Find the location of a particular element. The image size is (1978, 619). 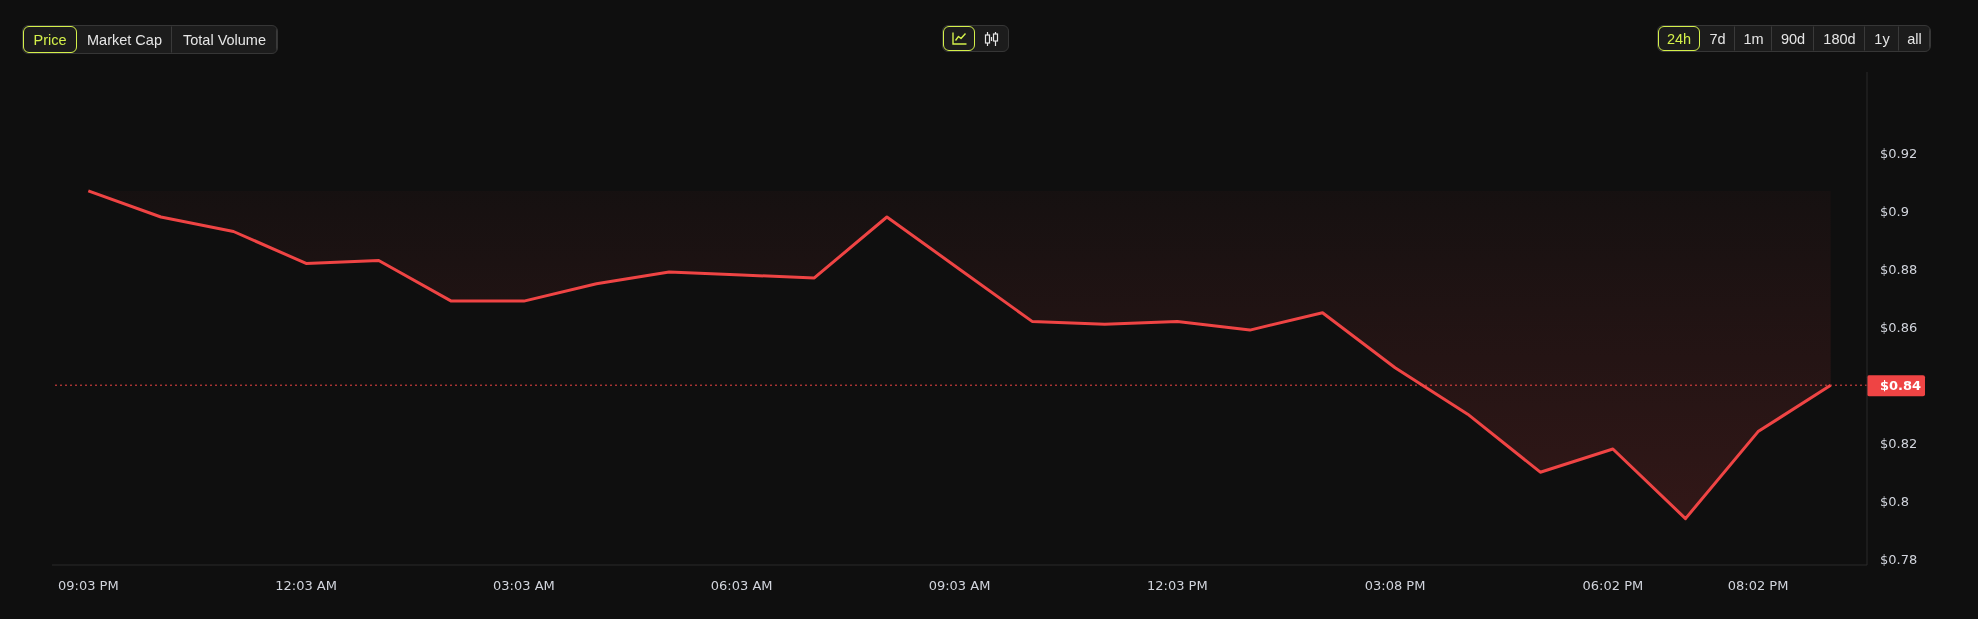

x-tick-label: 12:03 AM is located at coordinates (306, 586).